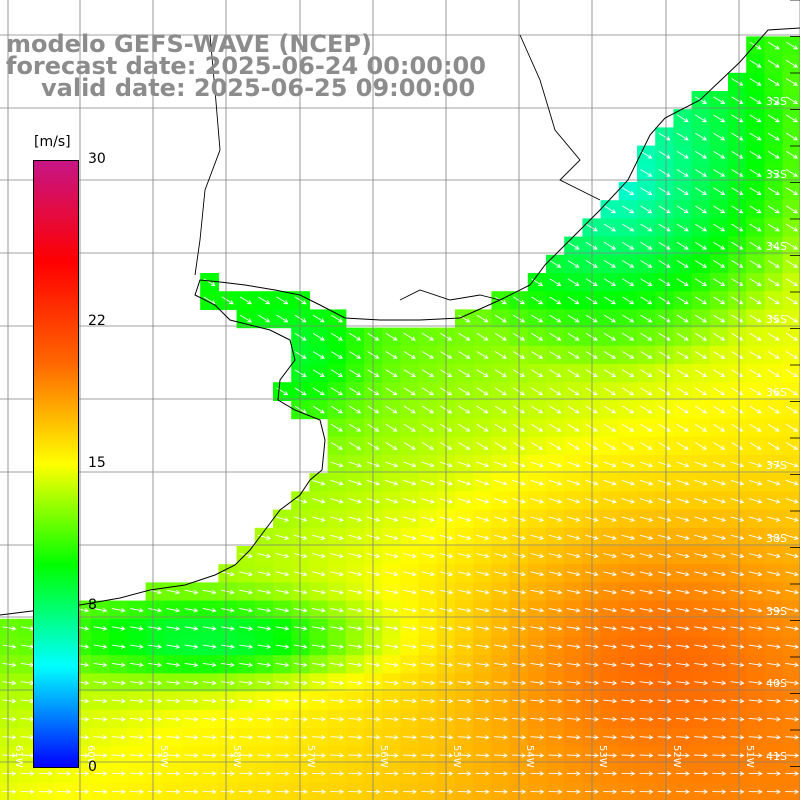  What do you see at coordinates (791, 155) in the screenshot?
I see `wind-cell` at bounding box center [791, 155].